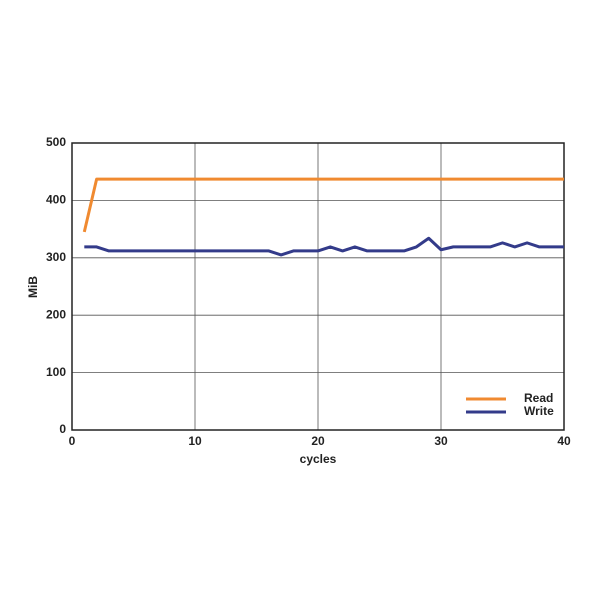 Image resolution: width=600 pixels, height=600 pixels. I want to click on y-tick-label: 300, so click(56, 257).